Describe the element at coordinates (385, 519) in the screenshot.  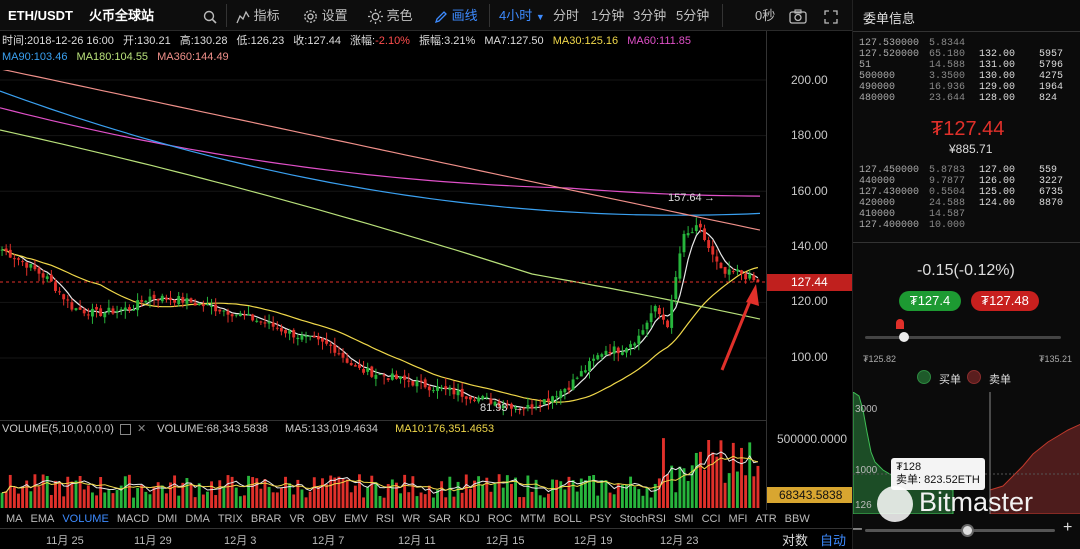
I see `indicator-tab: RSI` at that location.